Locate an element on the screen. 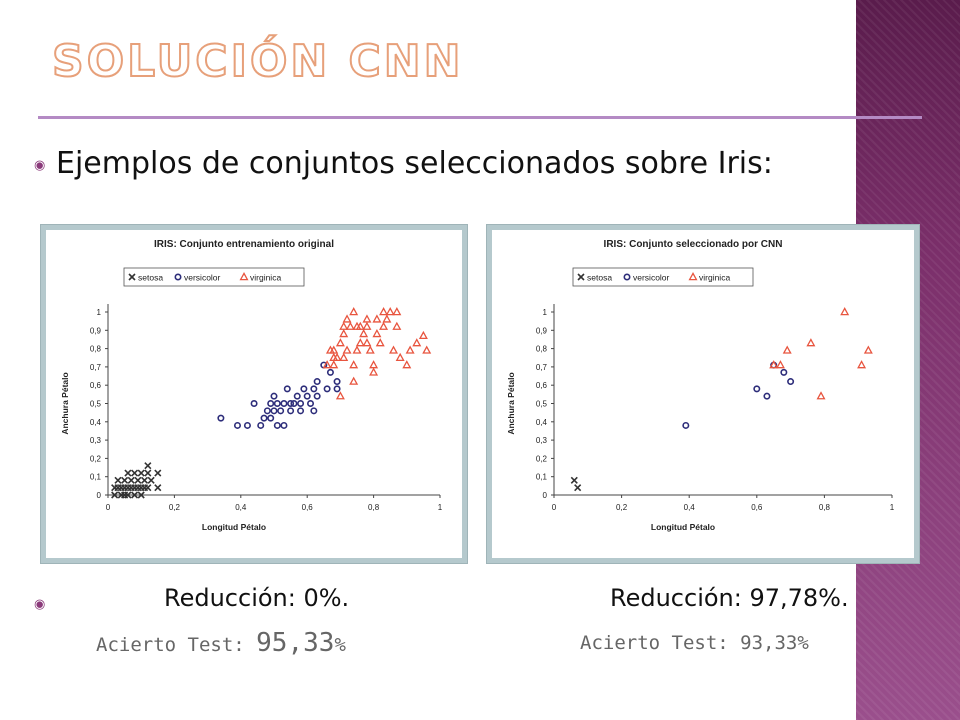 The height and width of the screenshot is (720, 960). y-tick-label: 0,4 is located at coordinates (96, 422).